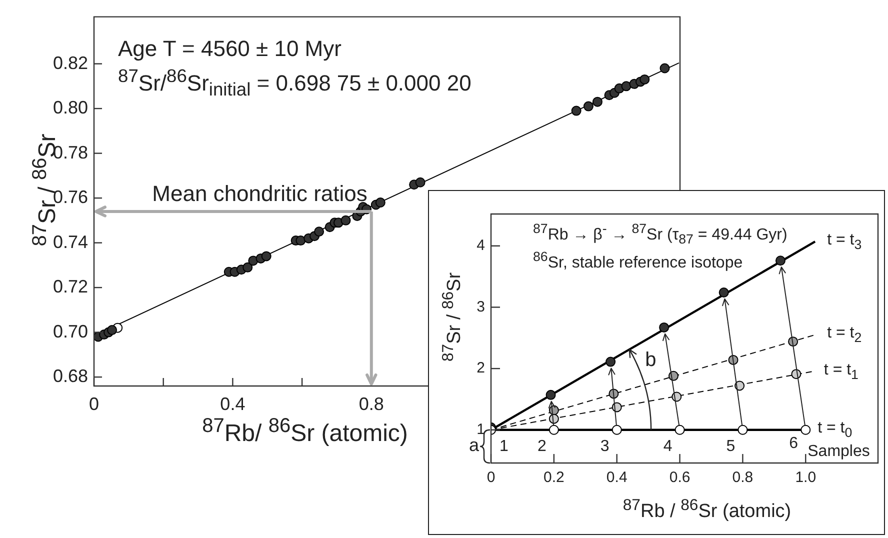 The image size is (888, 538). I want to click on y-tick-label: 0.80, so click(70, 108).